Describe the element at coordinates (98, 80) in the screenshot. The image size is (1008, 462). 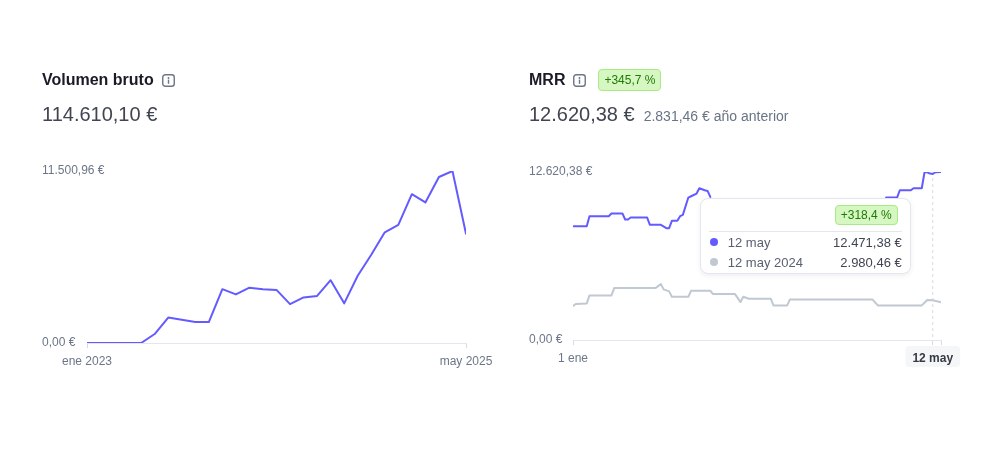
I see `chart-title: Volumen bruto` at that location.